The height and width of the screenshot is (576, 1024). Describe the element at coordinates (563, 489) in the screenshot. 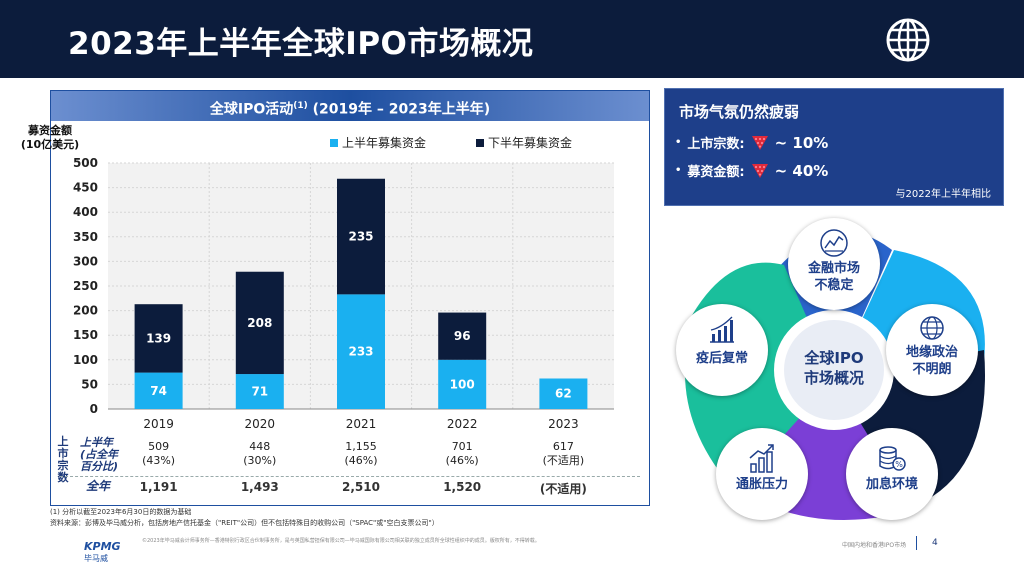

I see `ipo-total-count: (不适用)` at that location.